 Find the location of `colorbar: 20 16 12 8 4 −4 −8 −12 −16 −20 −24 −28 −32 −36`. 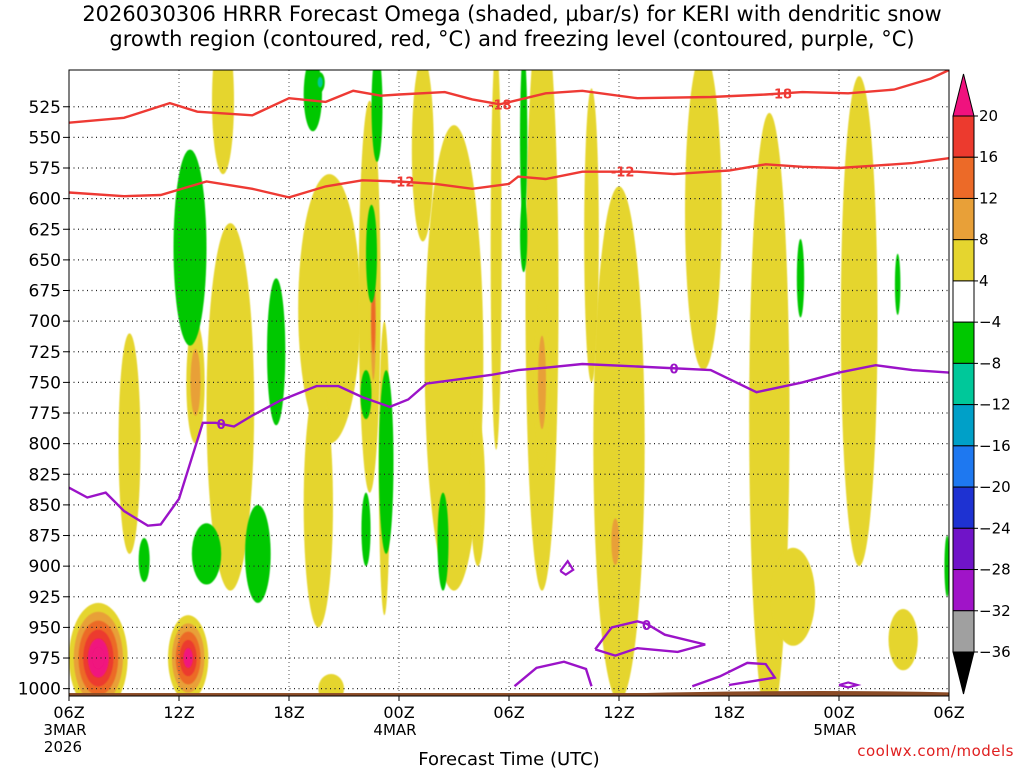

colorbar: 20 16 12 8 4 −4 −8 −12 −16 −20 −24 −28 −32 −36 is located at coordinates (981, 384).